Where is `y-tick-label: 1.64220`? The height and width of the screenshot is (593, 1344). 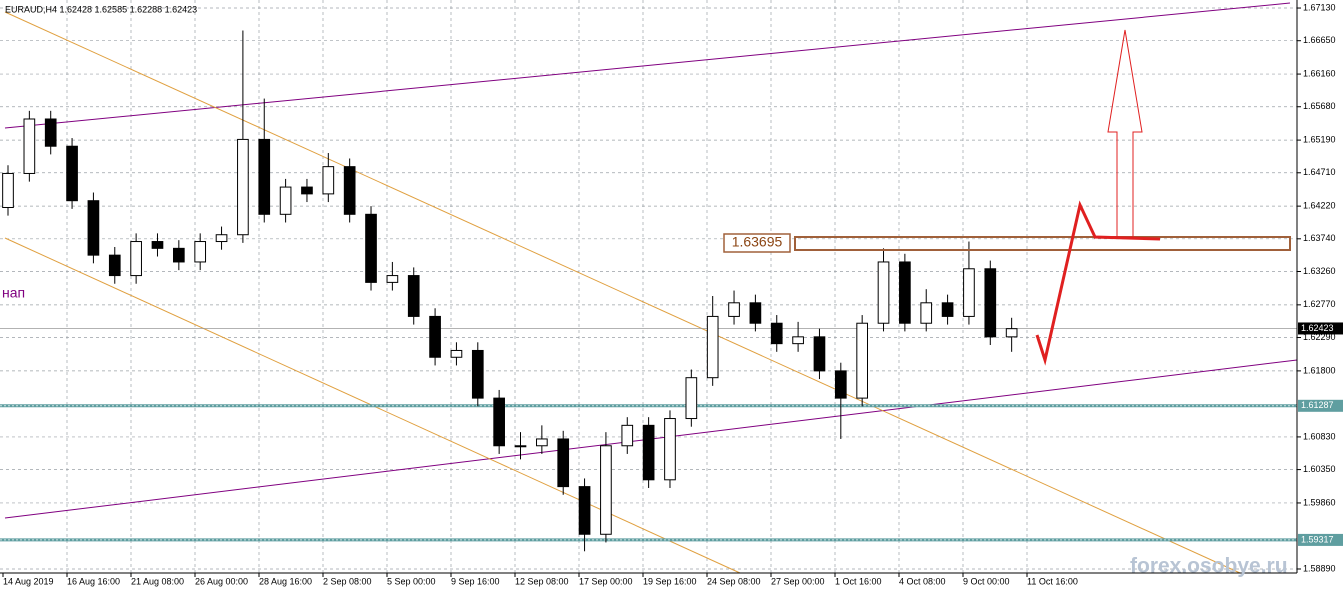 y-tick-label: 1.64220 is located at coordinates (1319, 206).